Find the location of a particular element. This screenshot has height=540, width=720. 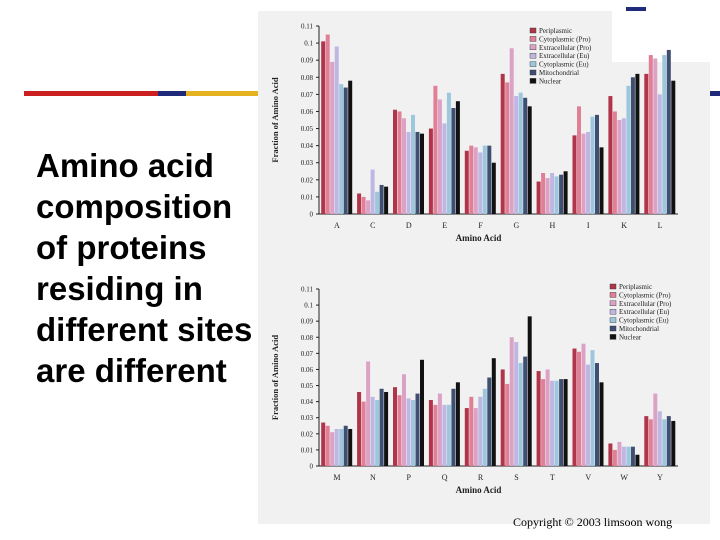

chart1-legend-label: Extracellular (Eu) is located at coordinates (644, 312).